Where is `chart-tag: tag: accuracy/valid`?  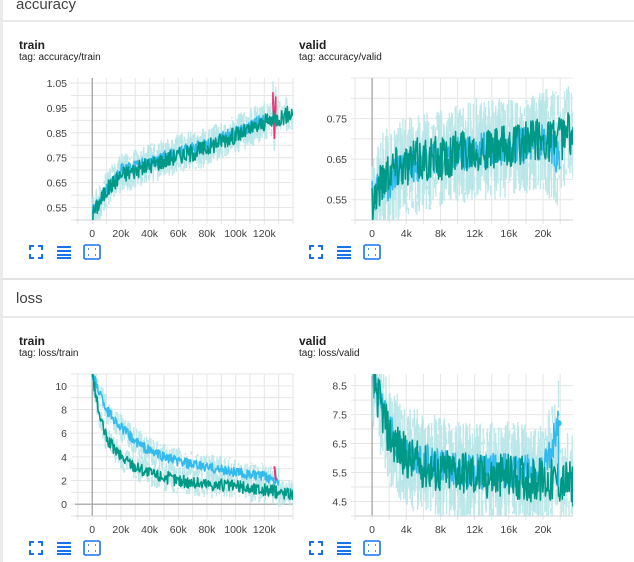 chart-tag: tag: accuracy/valid is located at coordinates (340, 57).